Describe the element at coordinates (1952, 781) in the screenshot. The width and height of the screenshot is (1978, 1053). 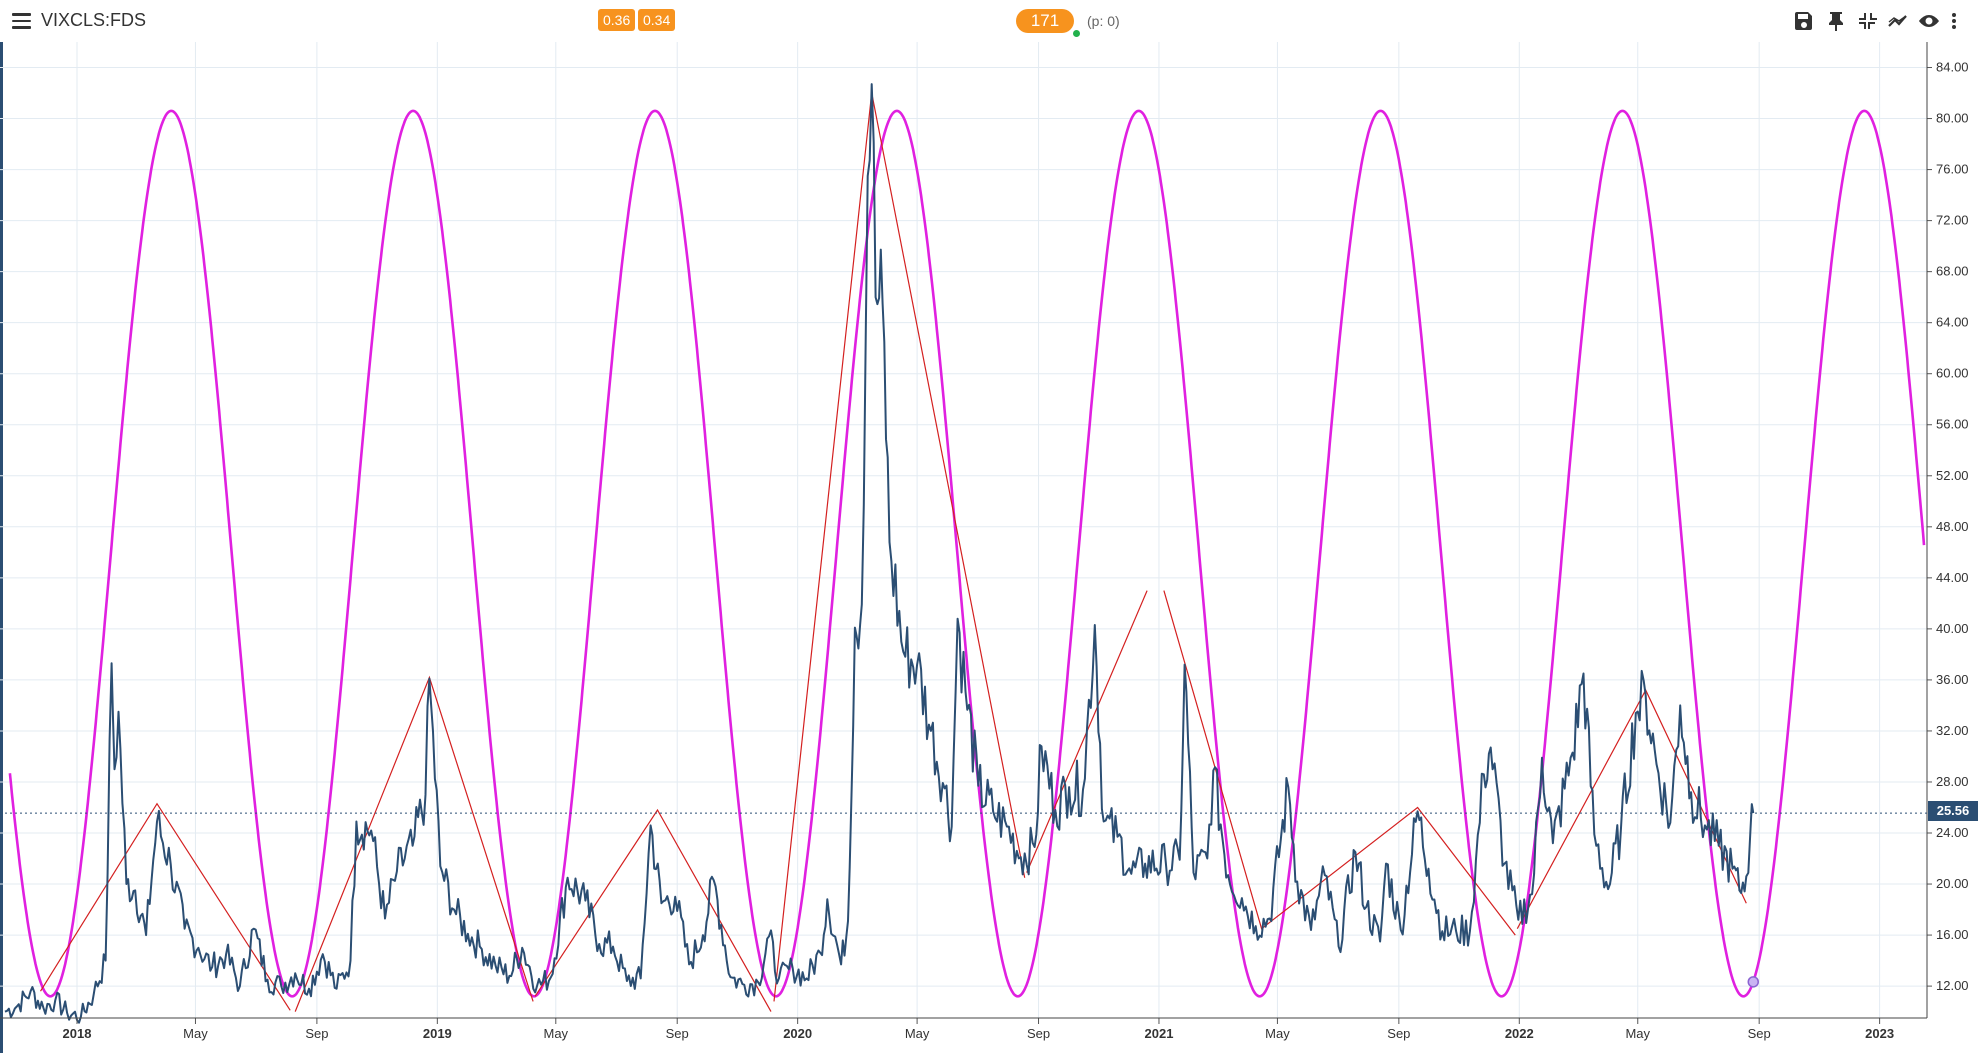
I see `y-tick-label: 28.00` at that location.